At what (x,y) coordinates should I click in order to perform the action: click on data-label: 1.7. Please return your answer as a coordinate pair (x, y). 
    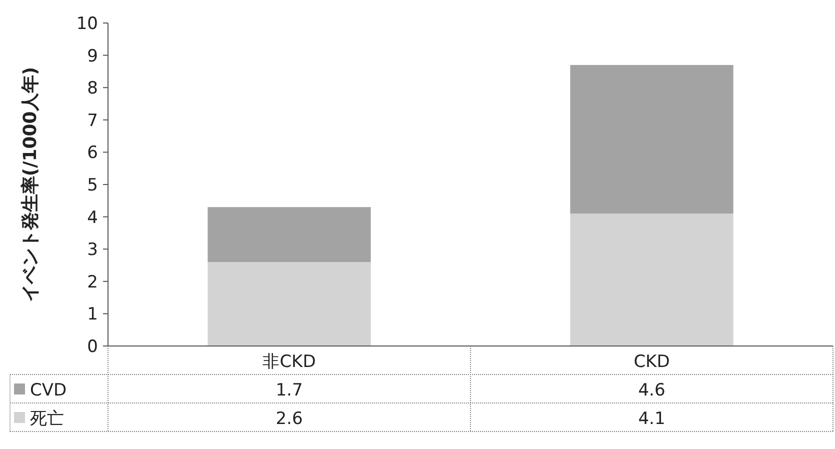
    Looking at the image, I should click on (289, 390).